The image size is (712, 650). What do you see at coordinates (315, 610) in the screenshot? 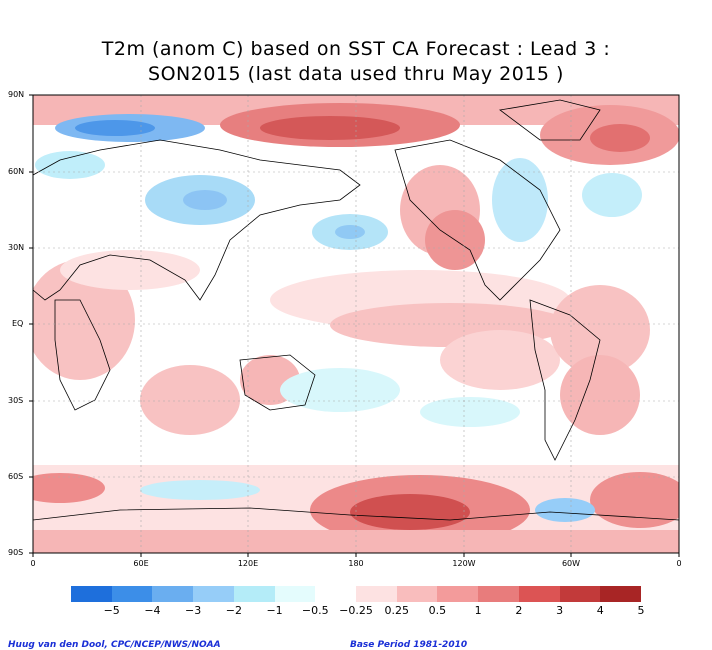
I see `colorbar-label: −0.5` at bounding box center [315, 610].